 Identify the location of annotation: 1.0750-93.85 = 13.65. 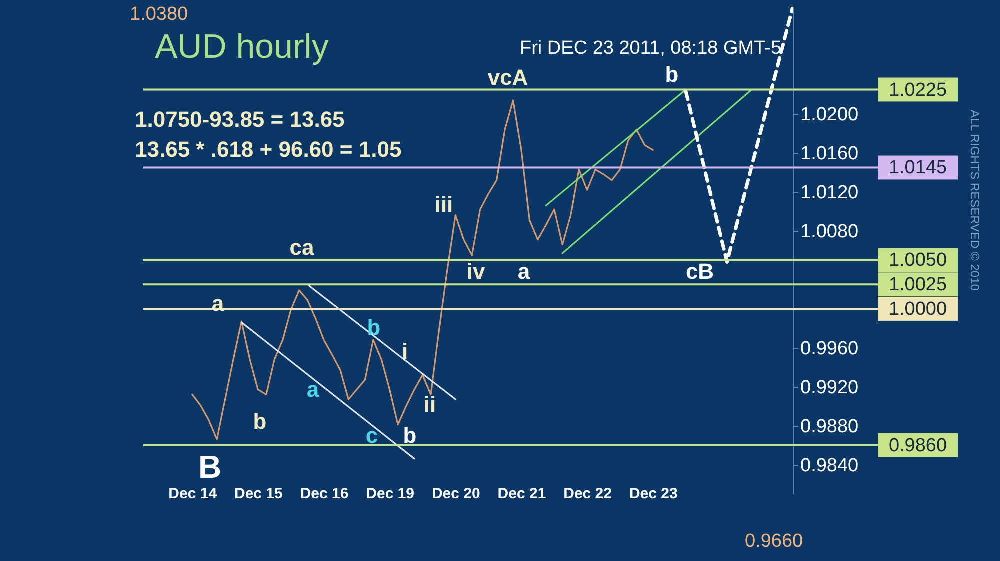
(240, 119).